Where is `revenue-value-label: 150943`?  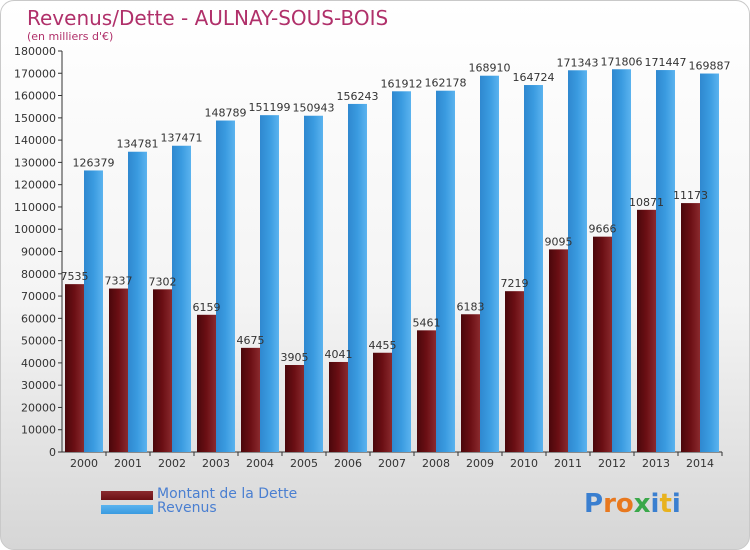
revenue-value-label: 150943 is located at coordinates (314, 108).